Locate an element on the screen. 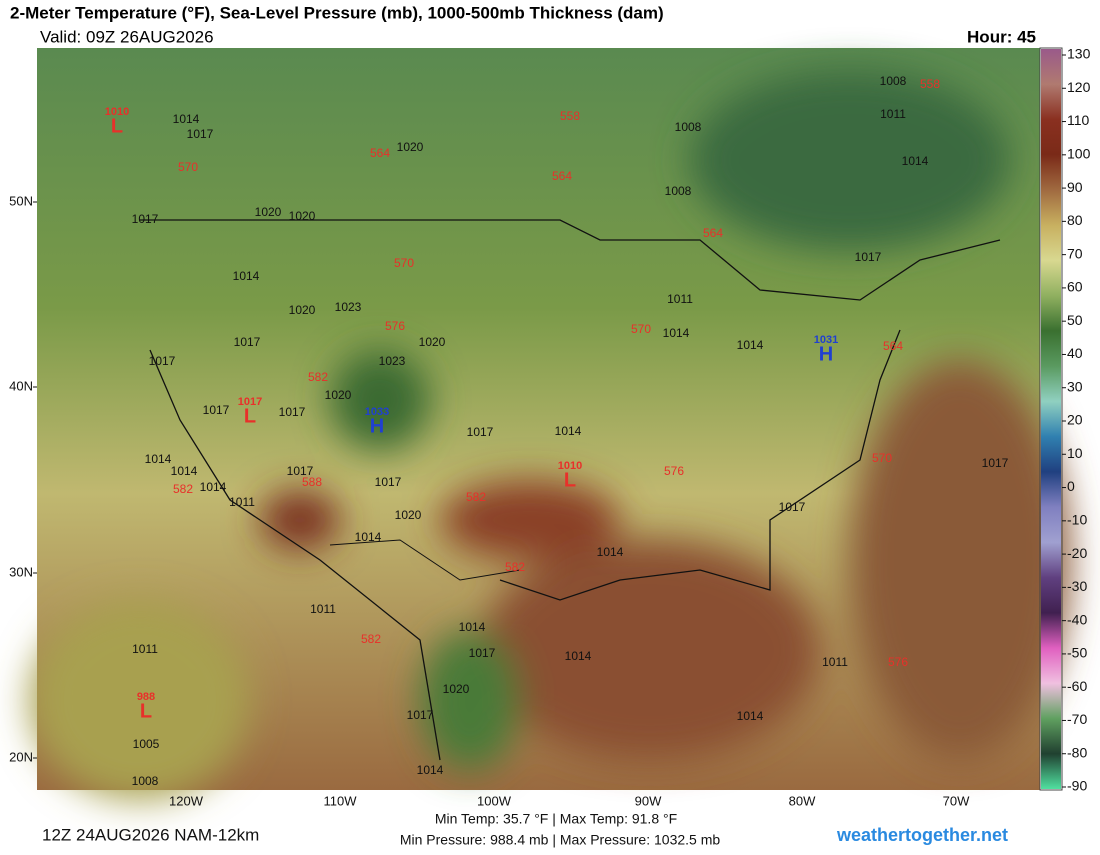 This screenshot has width=1100, height=855. lat-label: 20N is located at coordinates (21, 756).